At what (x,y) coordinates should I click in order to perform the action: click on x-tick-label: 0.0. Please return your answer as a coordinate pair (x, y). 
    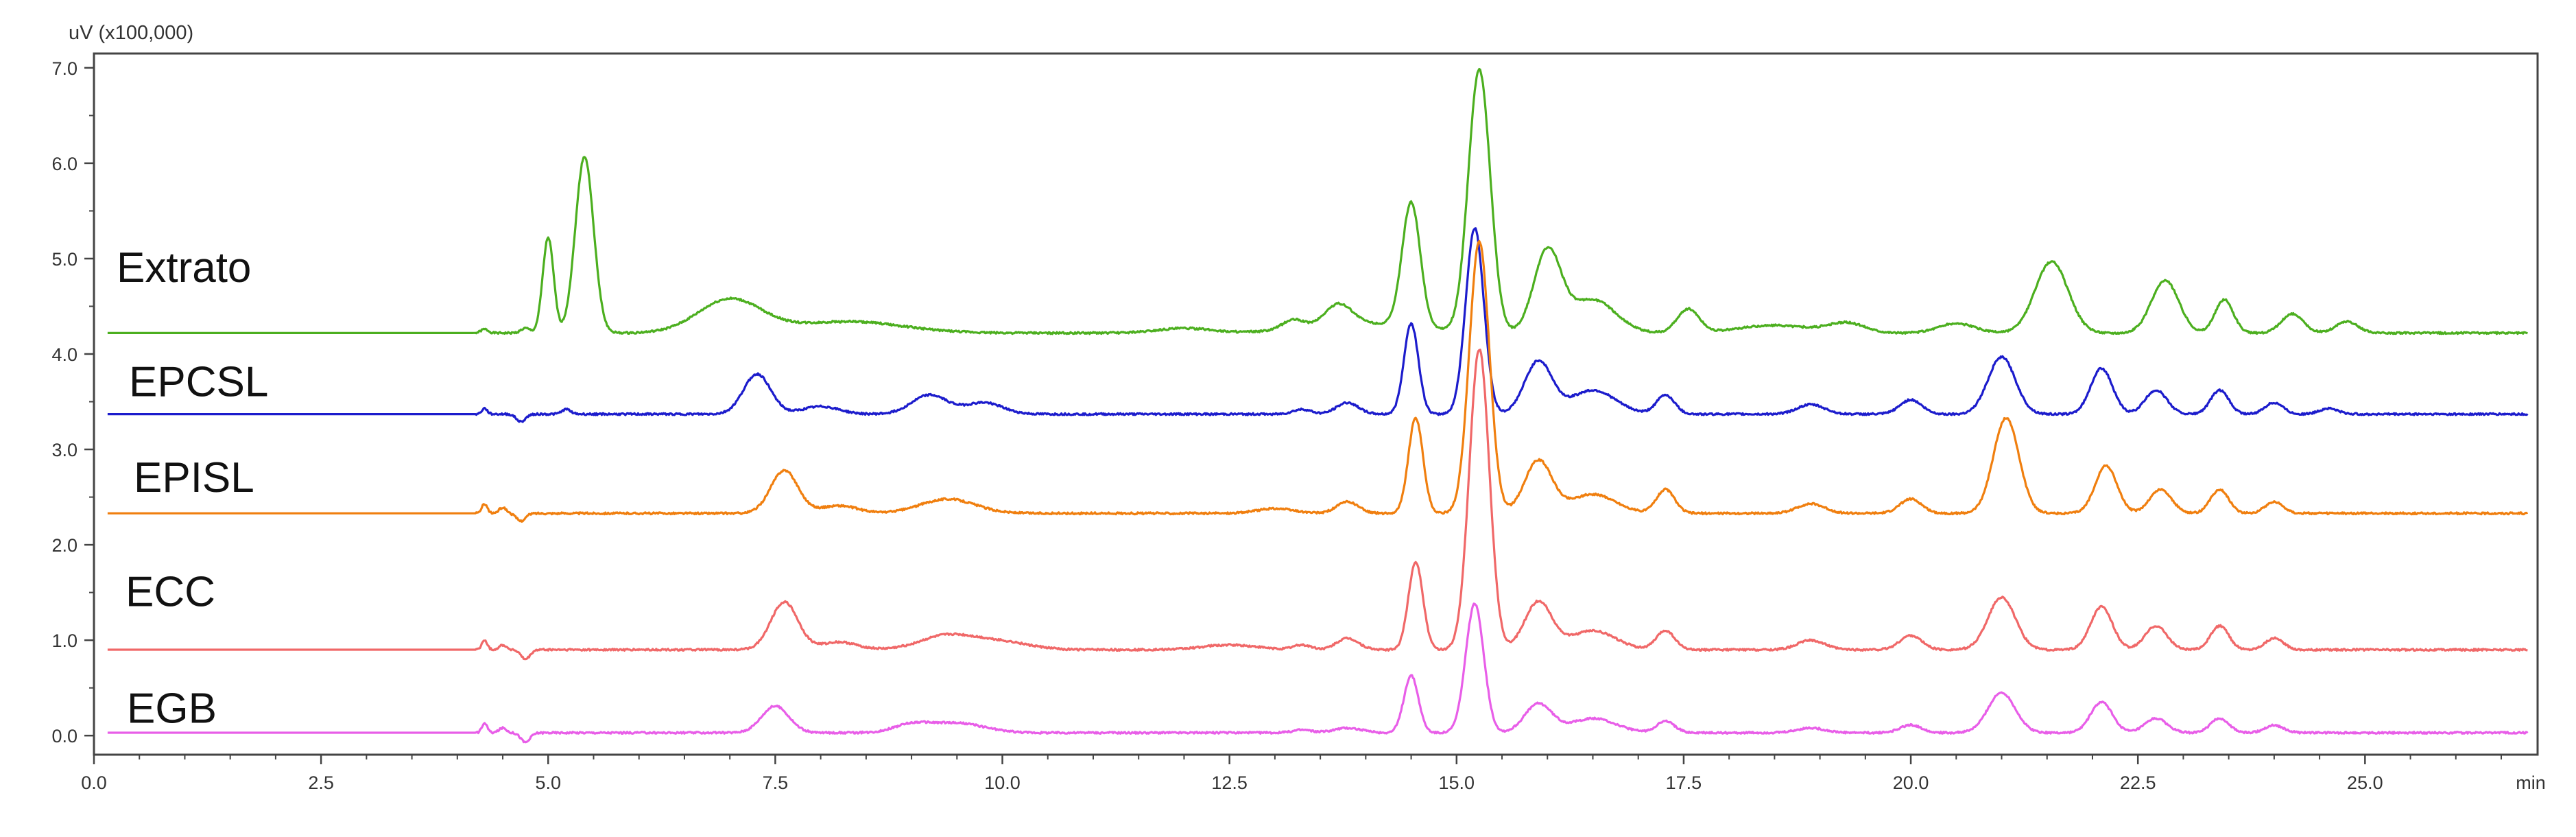
    Looking at the image, I should click on (94, 783).